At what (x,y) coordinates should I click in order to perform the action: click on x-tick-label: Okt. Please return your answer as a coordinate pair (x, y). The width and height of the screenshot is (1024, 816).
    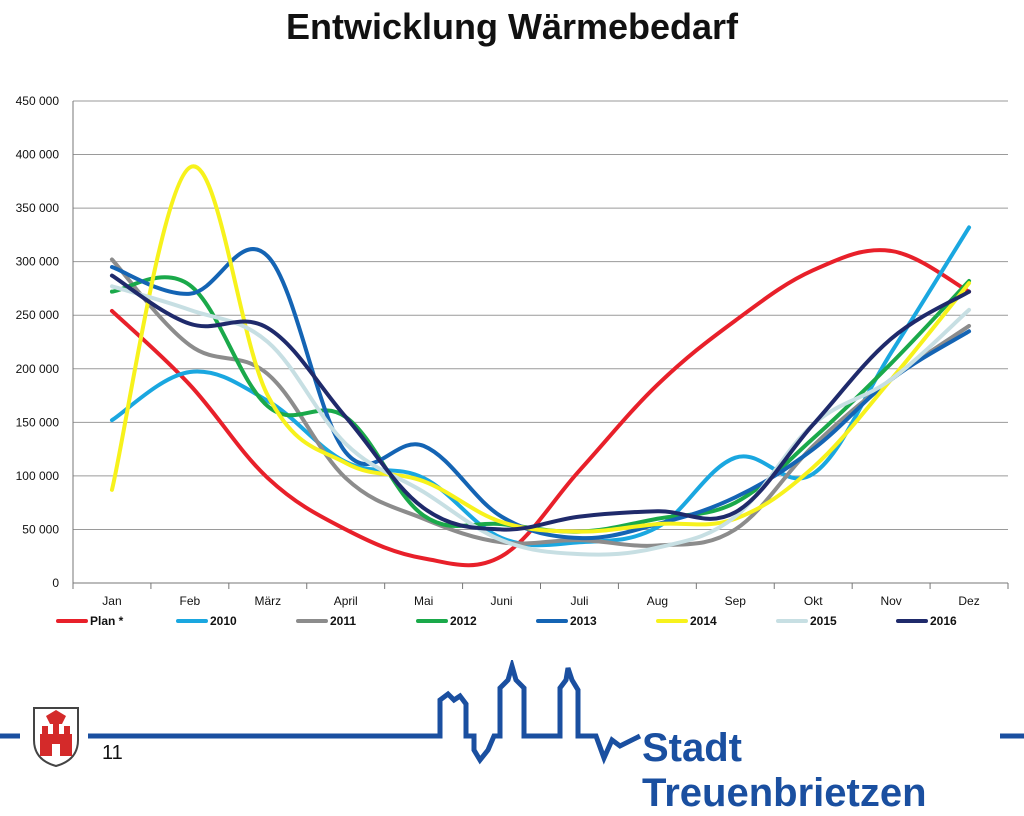
    Looking at the image, I should click on (813, 601).